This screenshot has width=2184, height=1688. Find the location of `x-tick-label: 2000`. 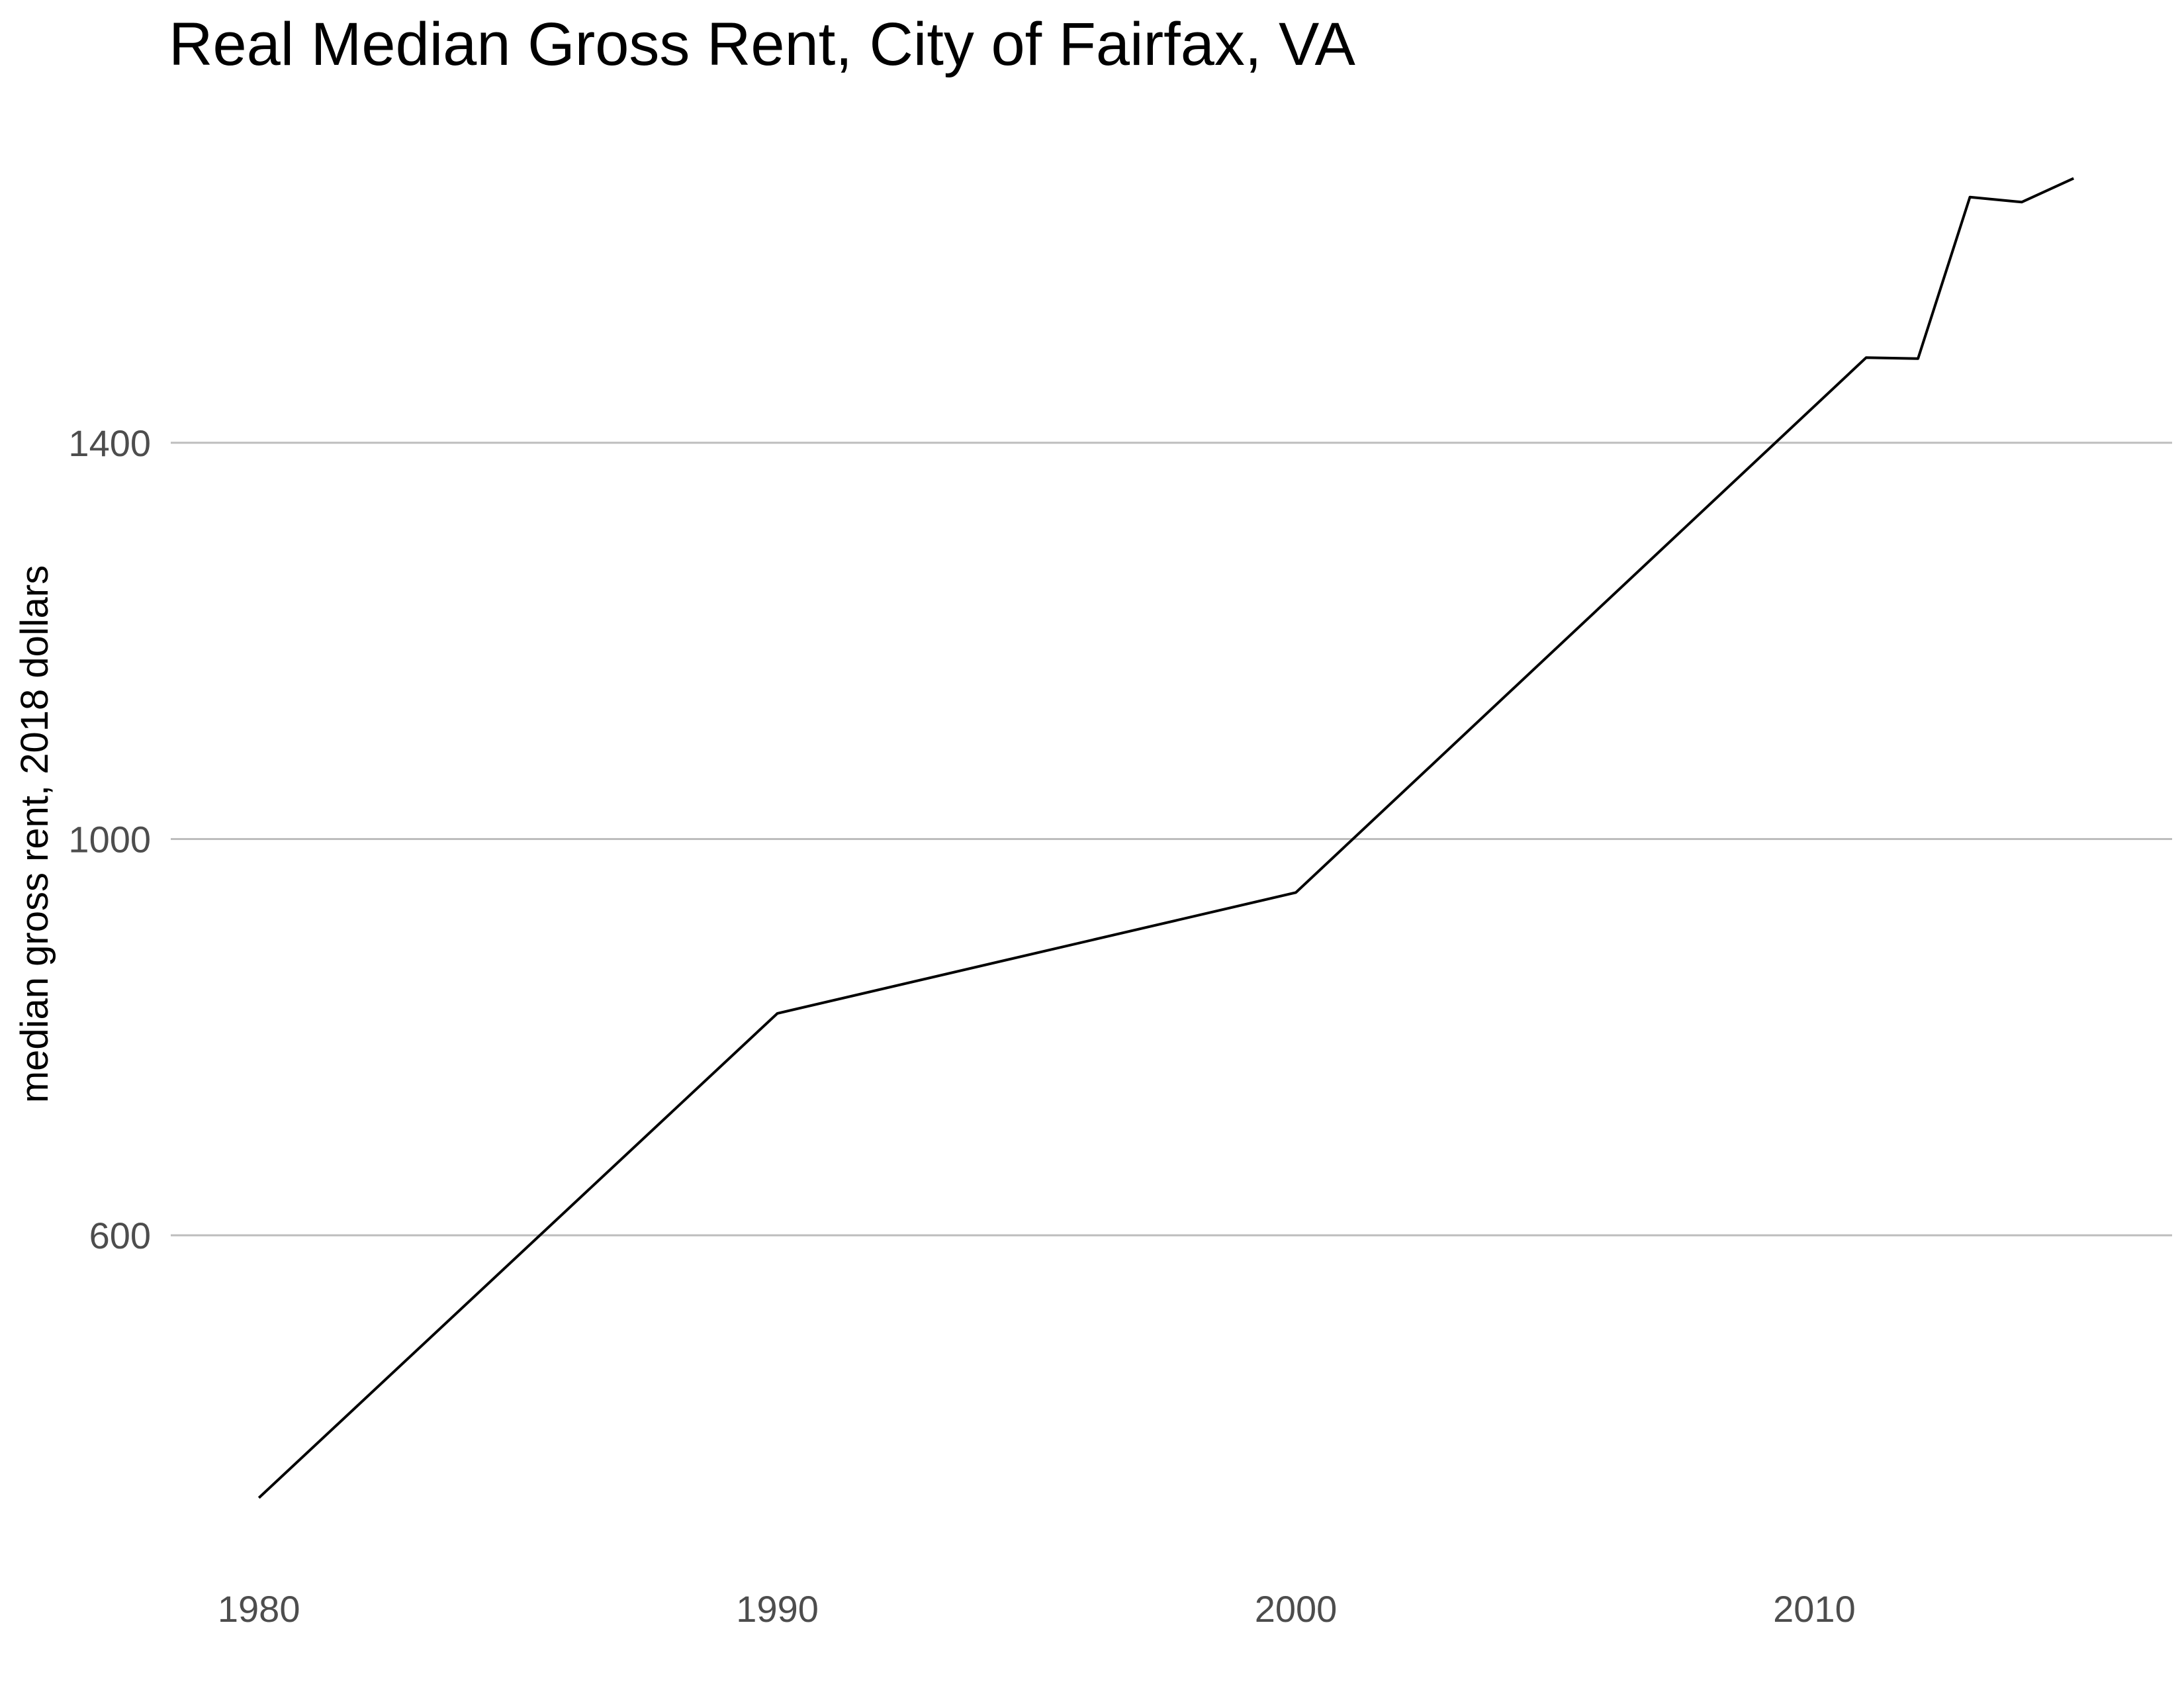

x-tick-label: 2000 is located at coordinates (1296, 1609).